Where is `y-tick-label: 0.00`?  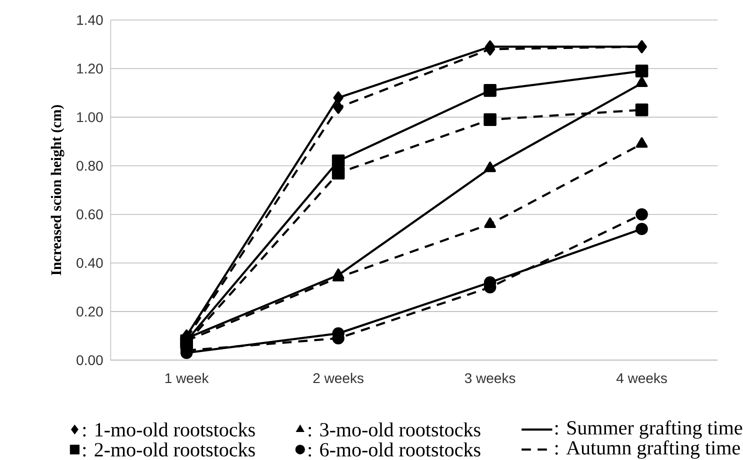
y-tick-label: 0.00 is located at coordinates (89, 360).